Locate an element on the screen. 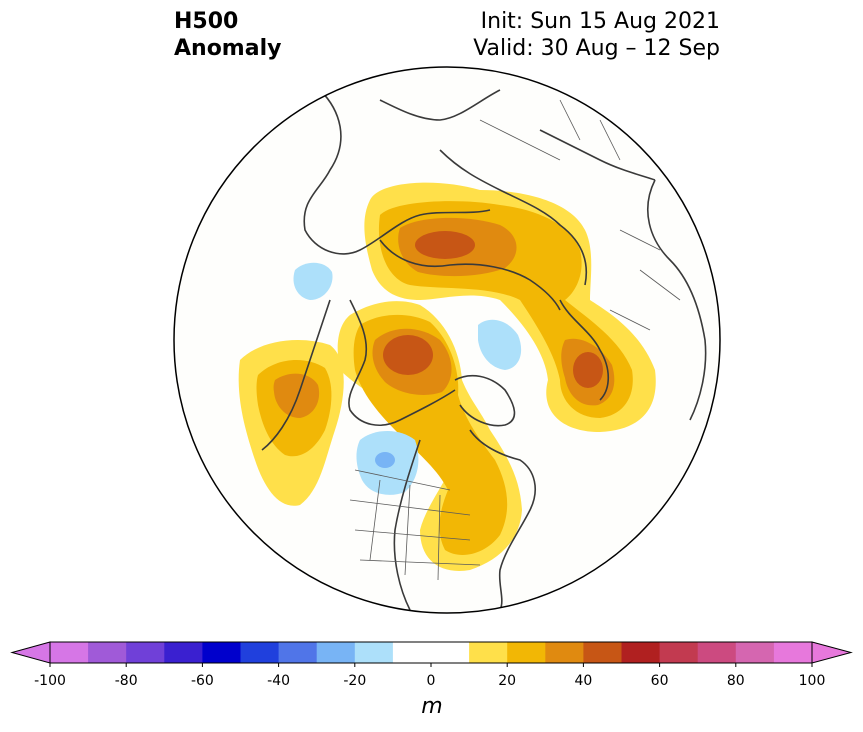  colorbar-tick-label: -80 is located at coordinates (126, 681).